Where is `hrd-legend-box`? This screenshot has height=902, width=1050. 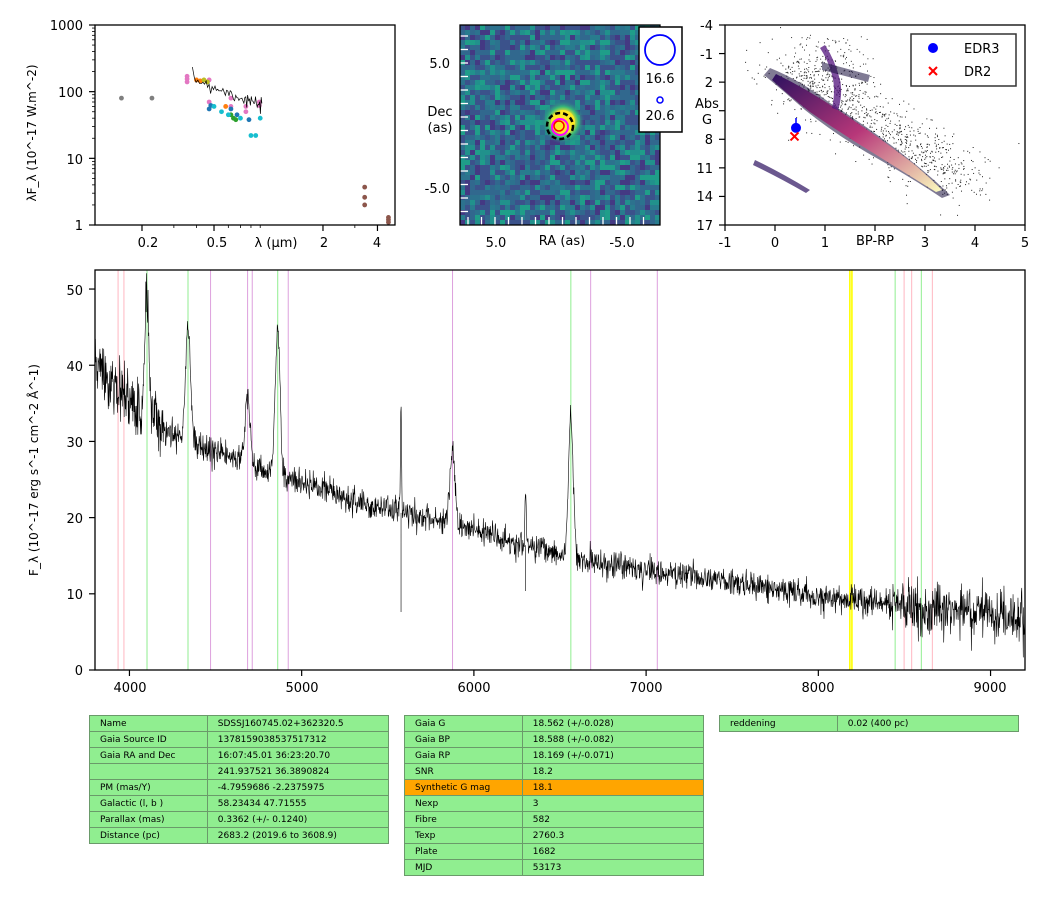 hrd-legend-box is located at coordinates (963, 60).